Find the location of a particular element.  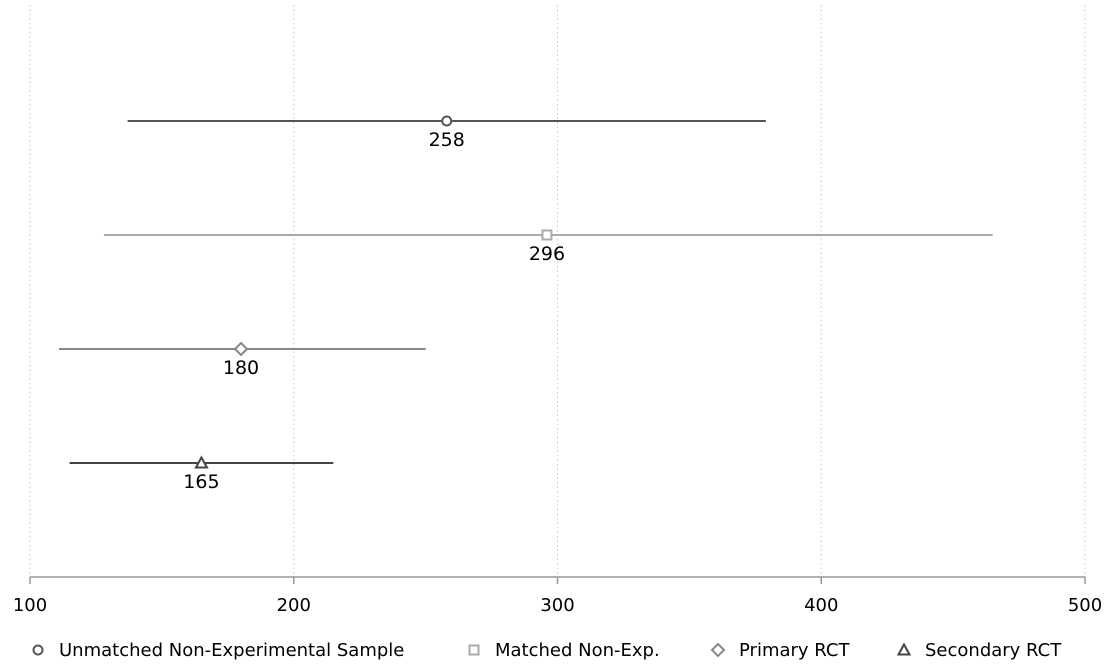

legend-item: Secondary RCT is located at coordinates (979, 650).